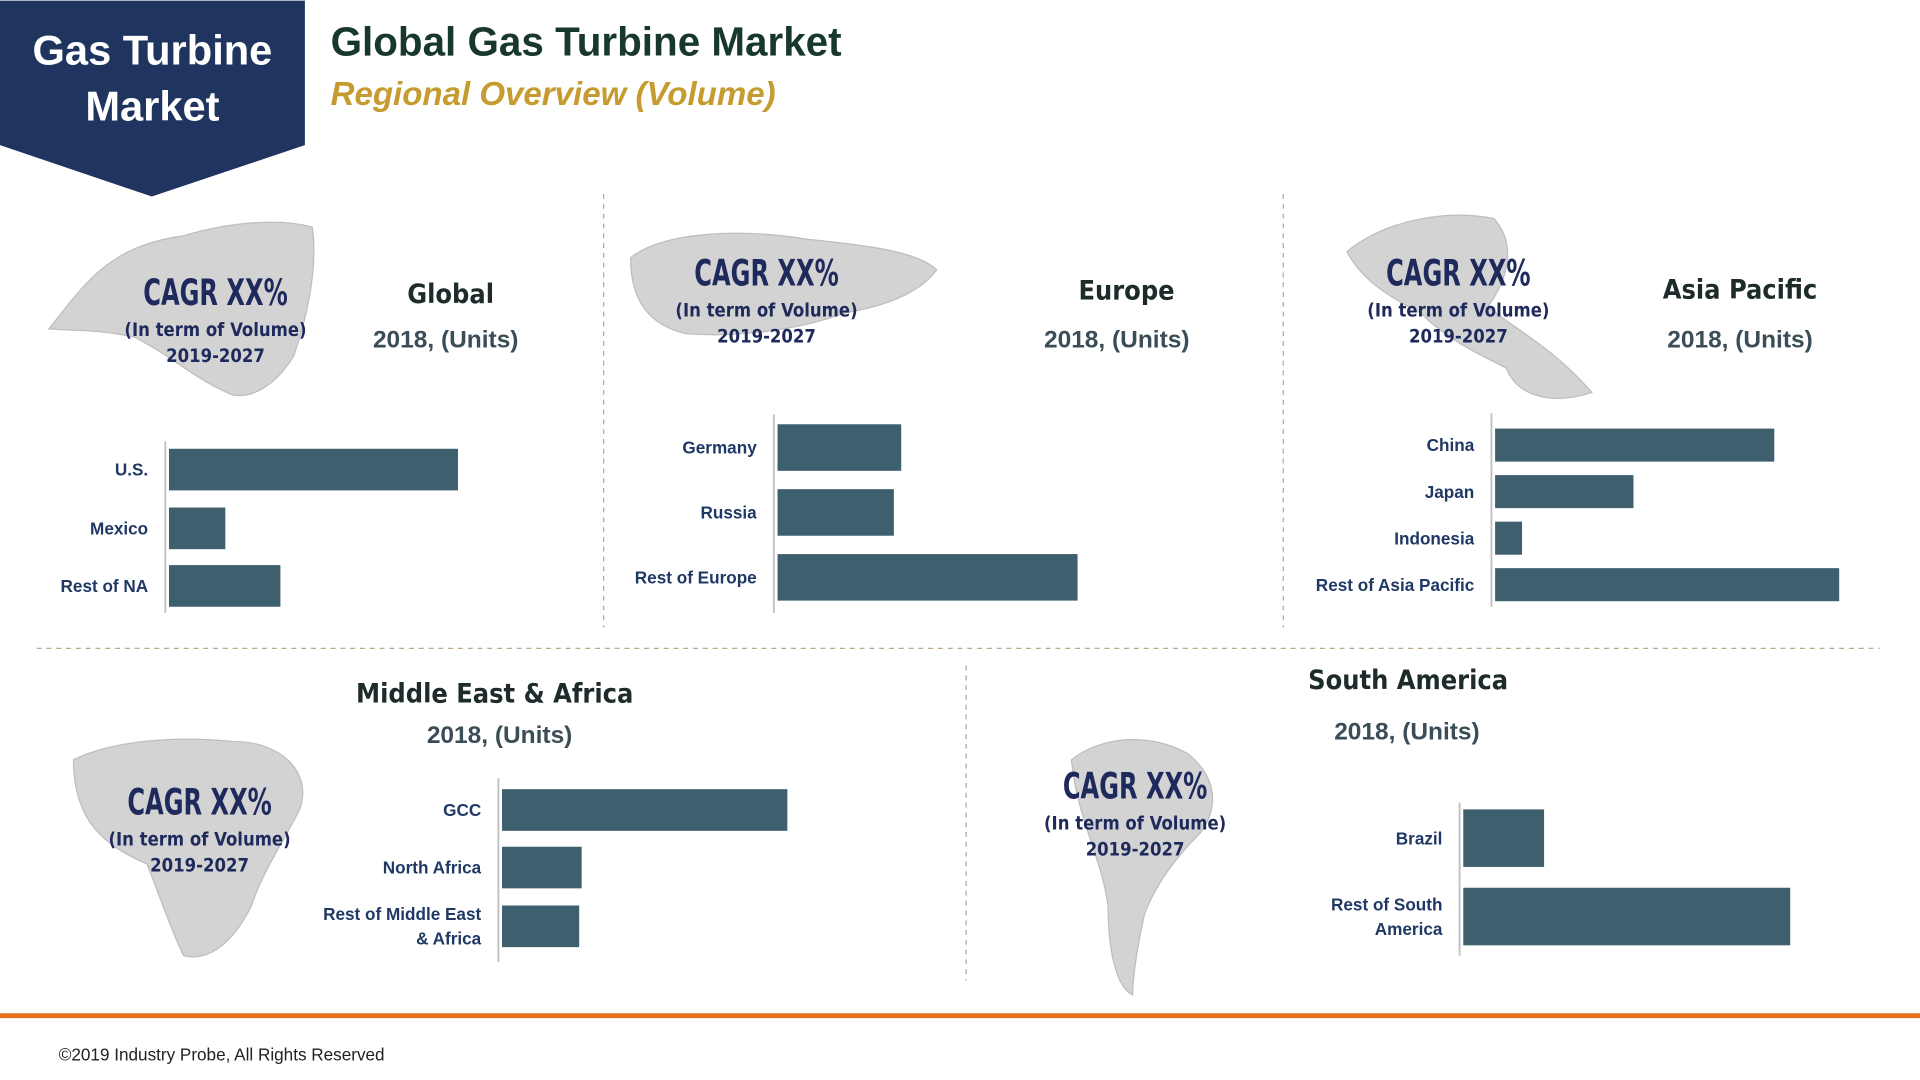 The image size is (1920, 1080). I want to click on category-label: Rest of South America, so click(1387, 916).